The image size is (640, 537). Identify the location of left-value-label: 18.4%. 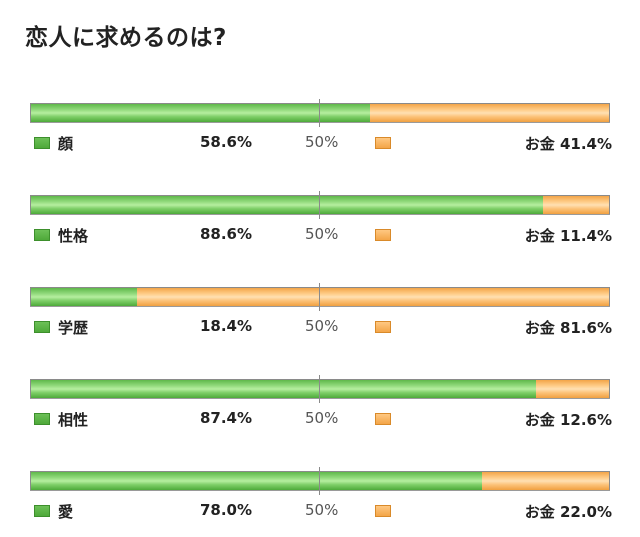
(225, 326).